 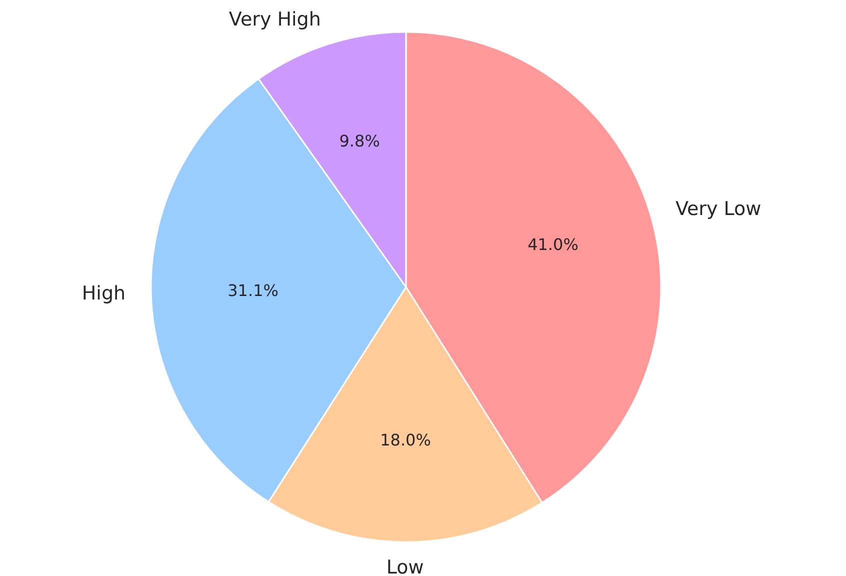 What do you see at coordinates (405, 440) in the screenshot?
I see `data-label: 18.0%` at bounding box center [405, 440].